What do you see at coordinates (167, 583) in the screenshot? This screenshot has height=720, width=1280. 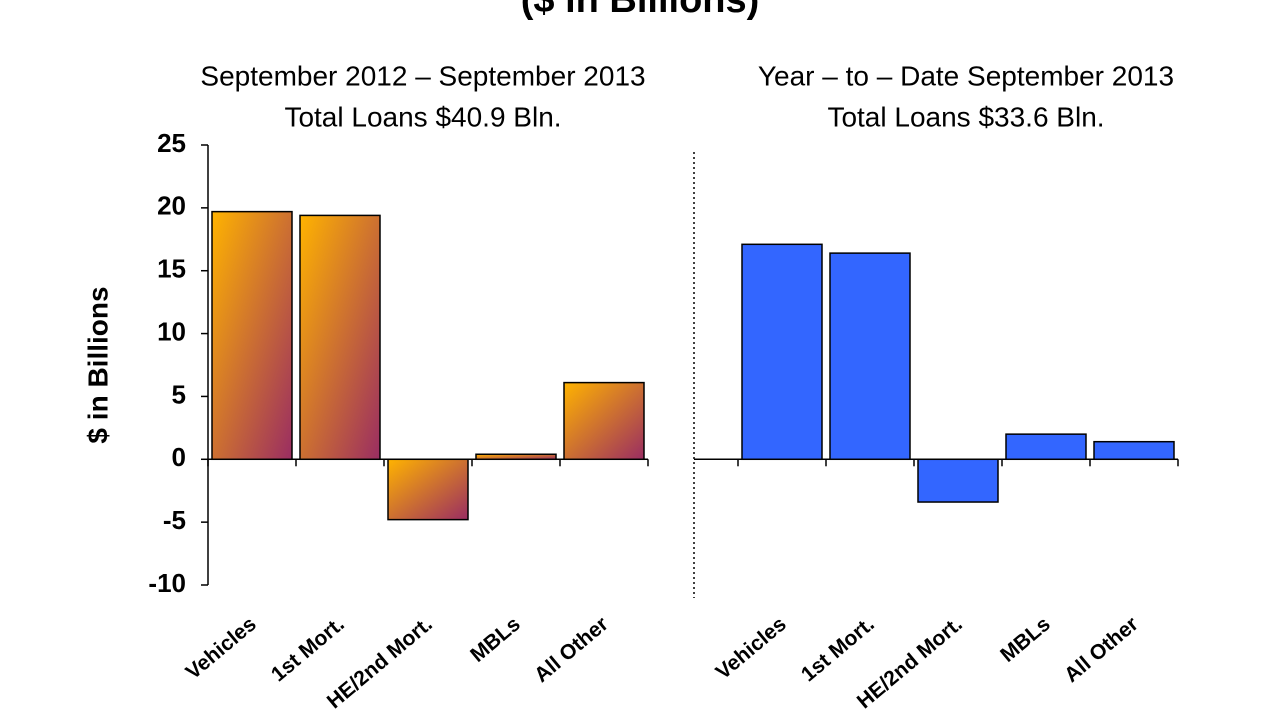 I see `y-tick-label: -10` at bounding box center [167, 583].